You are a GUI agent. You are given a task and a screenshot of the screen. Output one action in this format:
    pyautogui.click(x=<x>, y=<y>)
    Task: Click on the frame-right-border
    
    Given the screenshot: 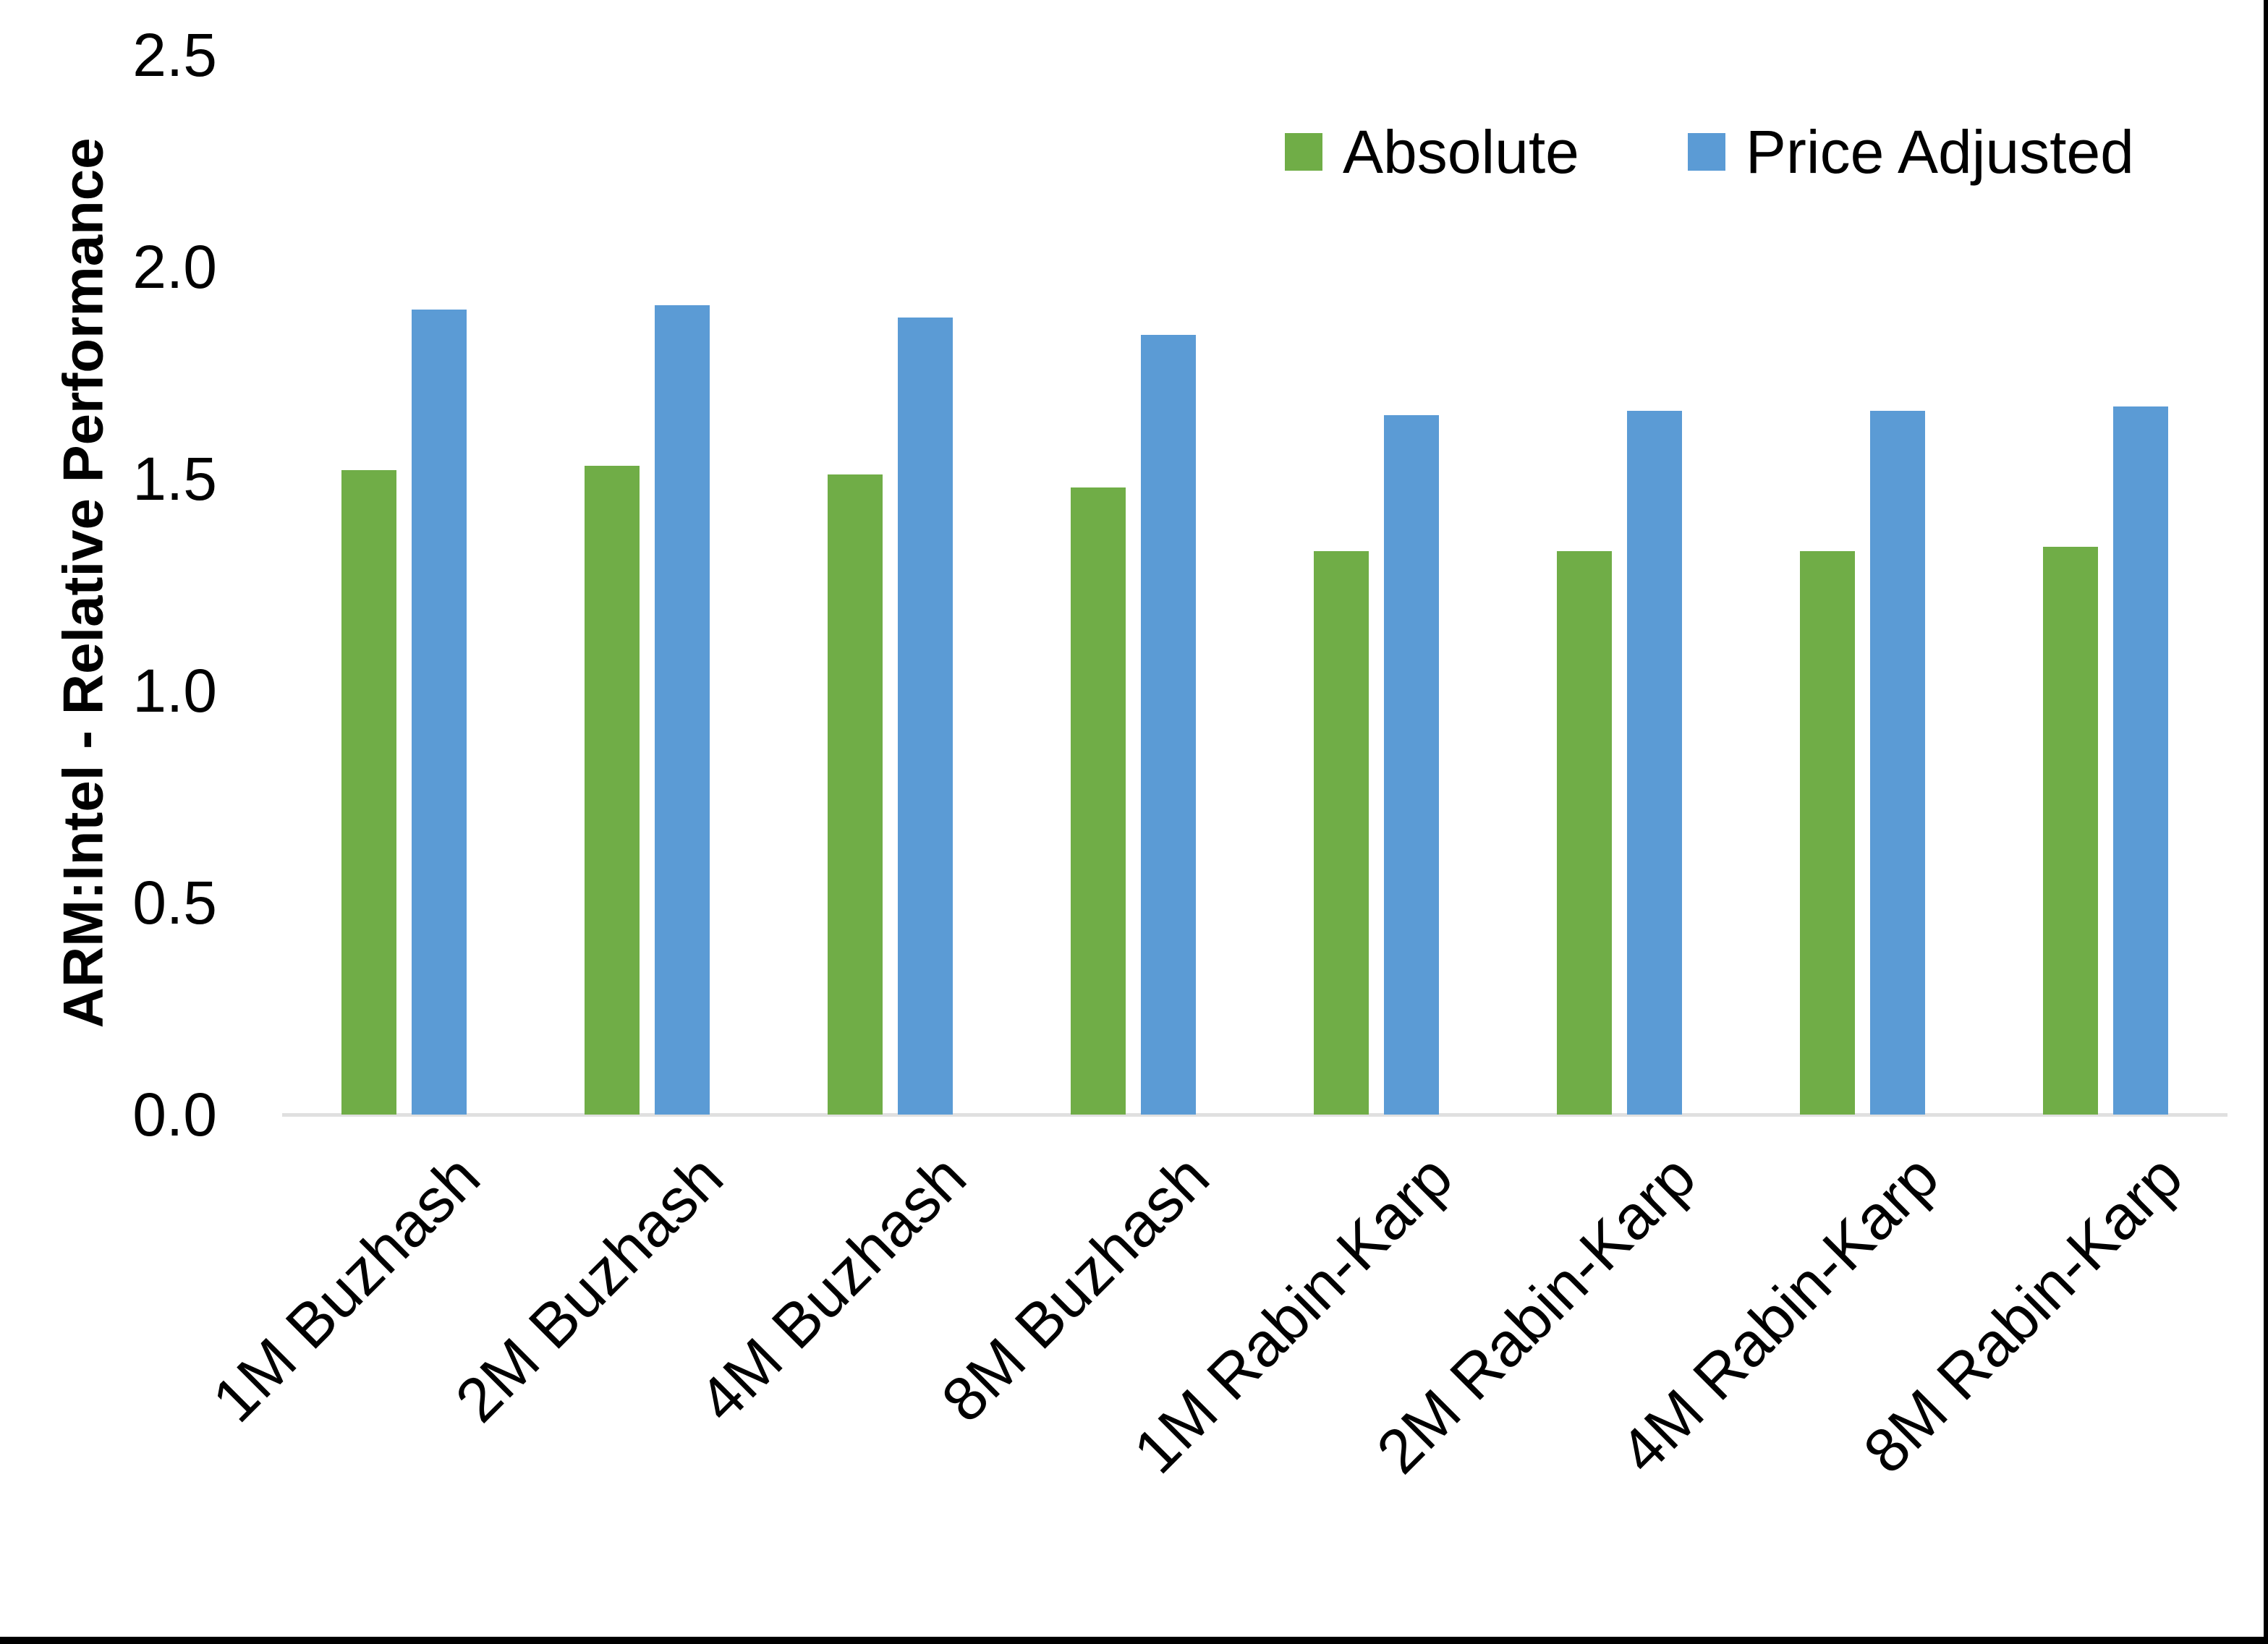 What is the action you would take?
    pyautogui.click(x=2266, y=822)
    